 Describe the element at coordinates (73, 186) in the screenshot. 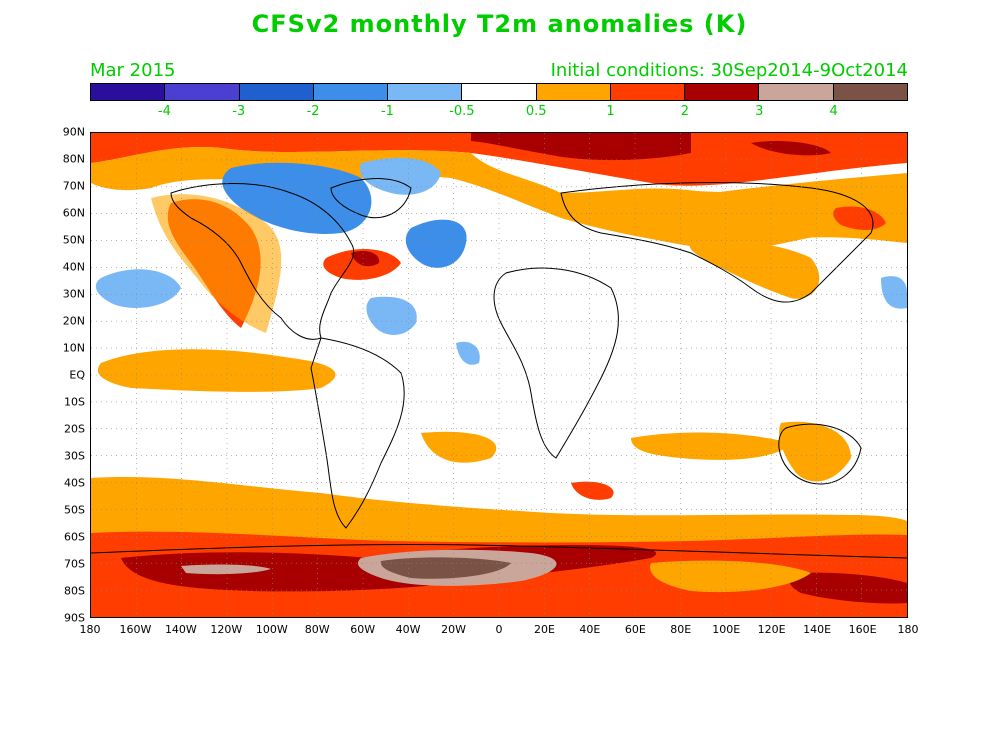

I see `latitude-tick-label: 70N` at that location.